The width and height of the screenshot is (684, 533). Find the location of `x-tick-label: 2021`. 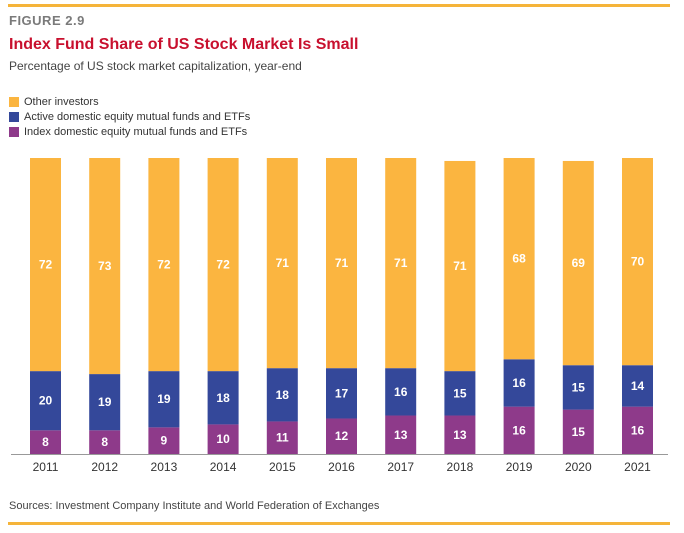

x-tick-label: 2021 is located at coordinates (637, 467).